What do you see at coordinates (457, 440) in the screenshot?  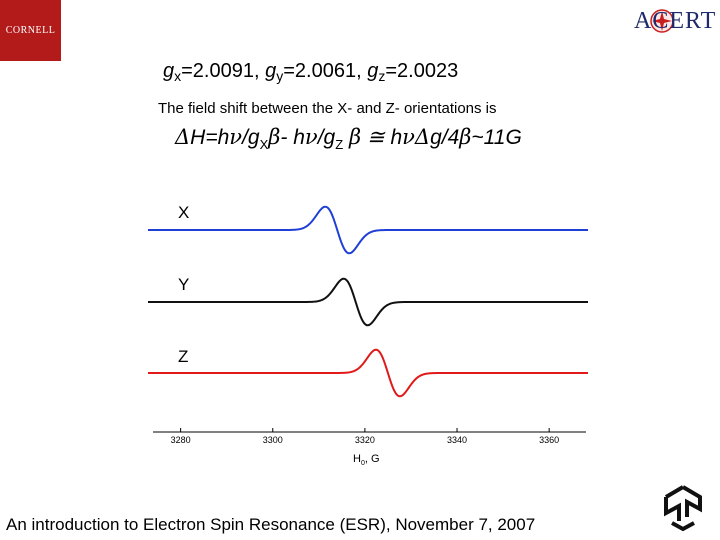 I see `x-tick-label-3340: 3340` at bounding box center [457, 440].